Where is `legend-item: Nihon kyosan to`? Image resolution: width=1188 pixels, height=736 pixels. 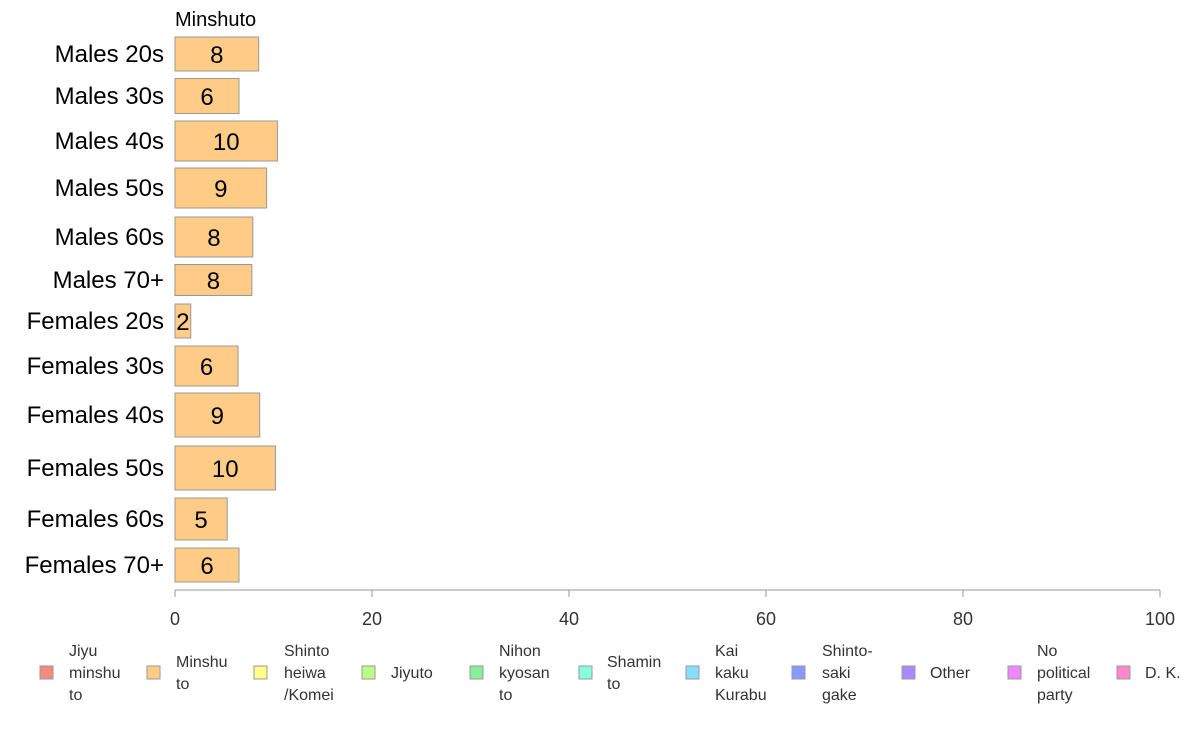
legend-item: Nihon kyosan to is located at coordinates (509, 673).